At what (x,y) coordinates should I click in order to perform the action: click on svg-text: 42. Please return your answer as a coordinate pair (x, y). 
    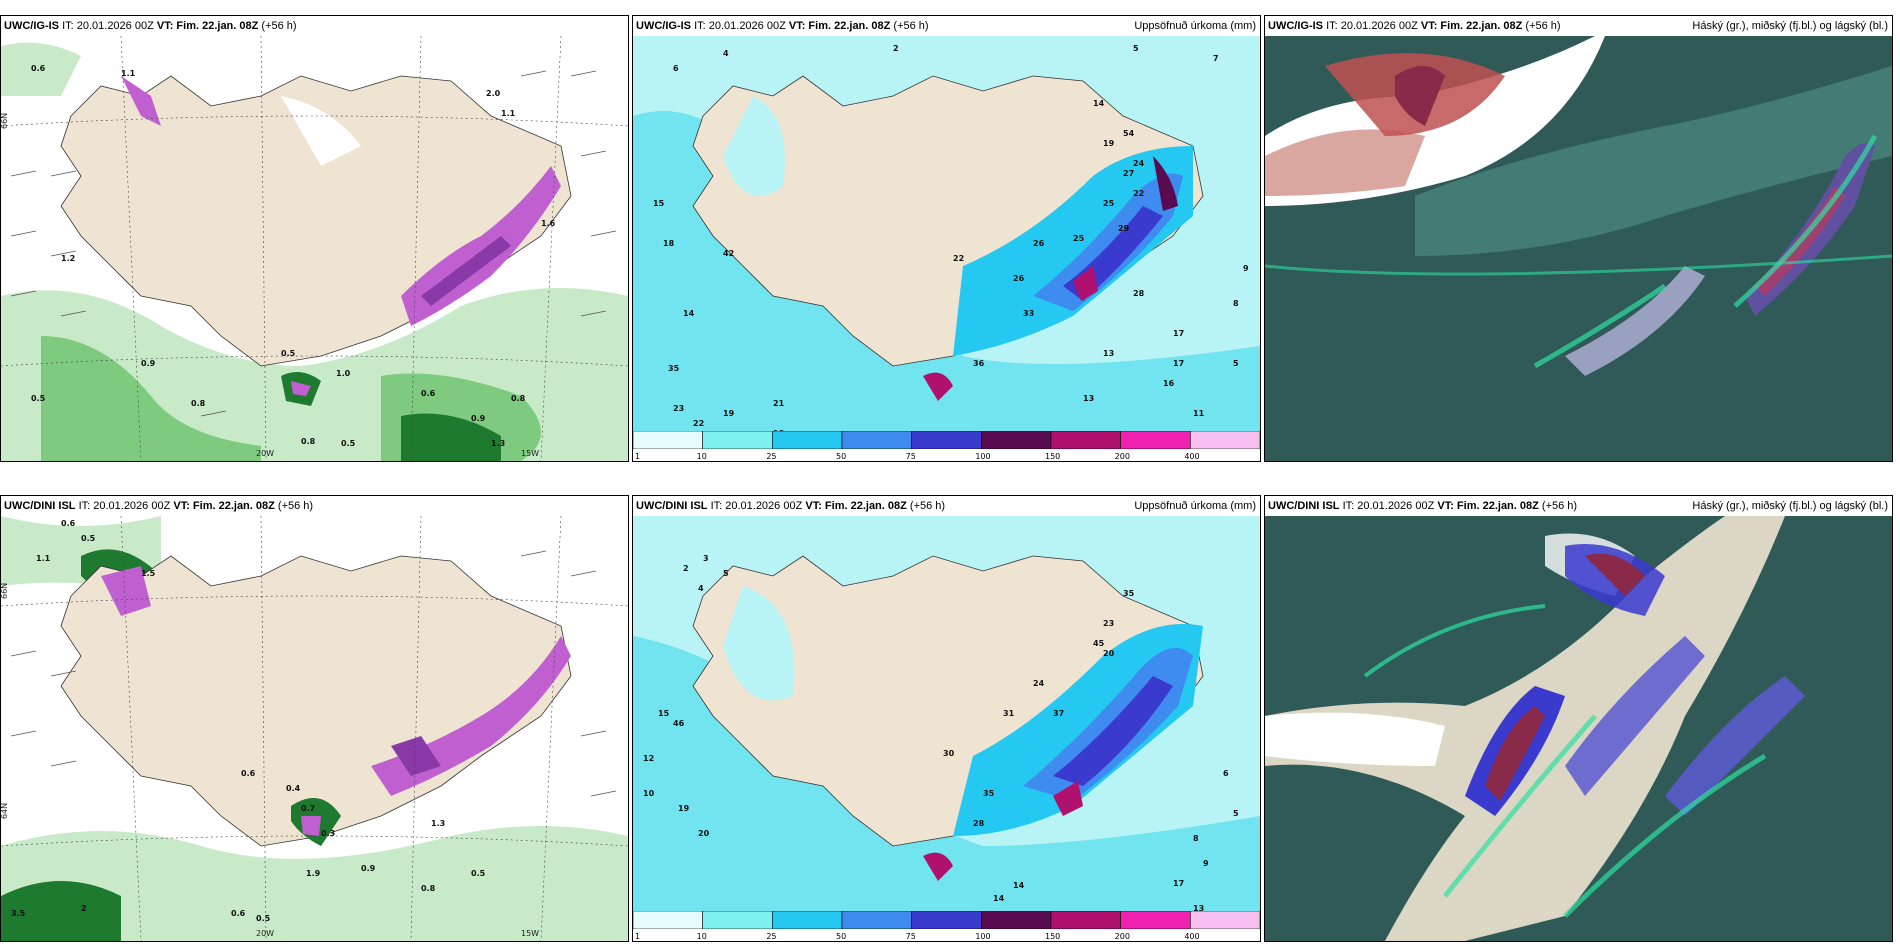
    Looking at the image, I should click on (728, 253).